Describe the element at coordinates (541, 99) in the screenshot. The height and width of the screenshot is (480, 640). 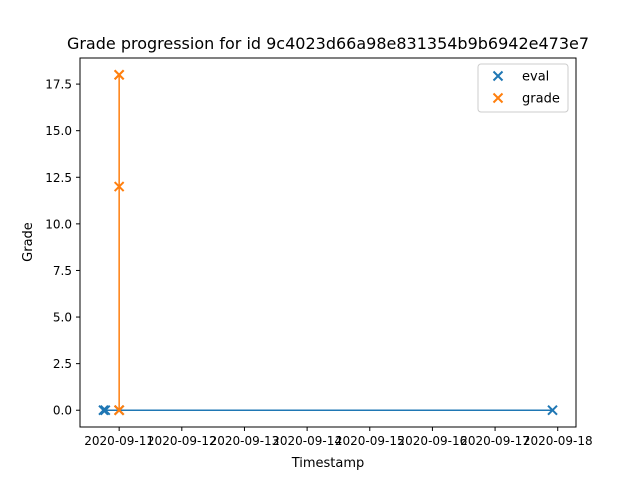
I see `legend-label-grade: grade` at that location.